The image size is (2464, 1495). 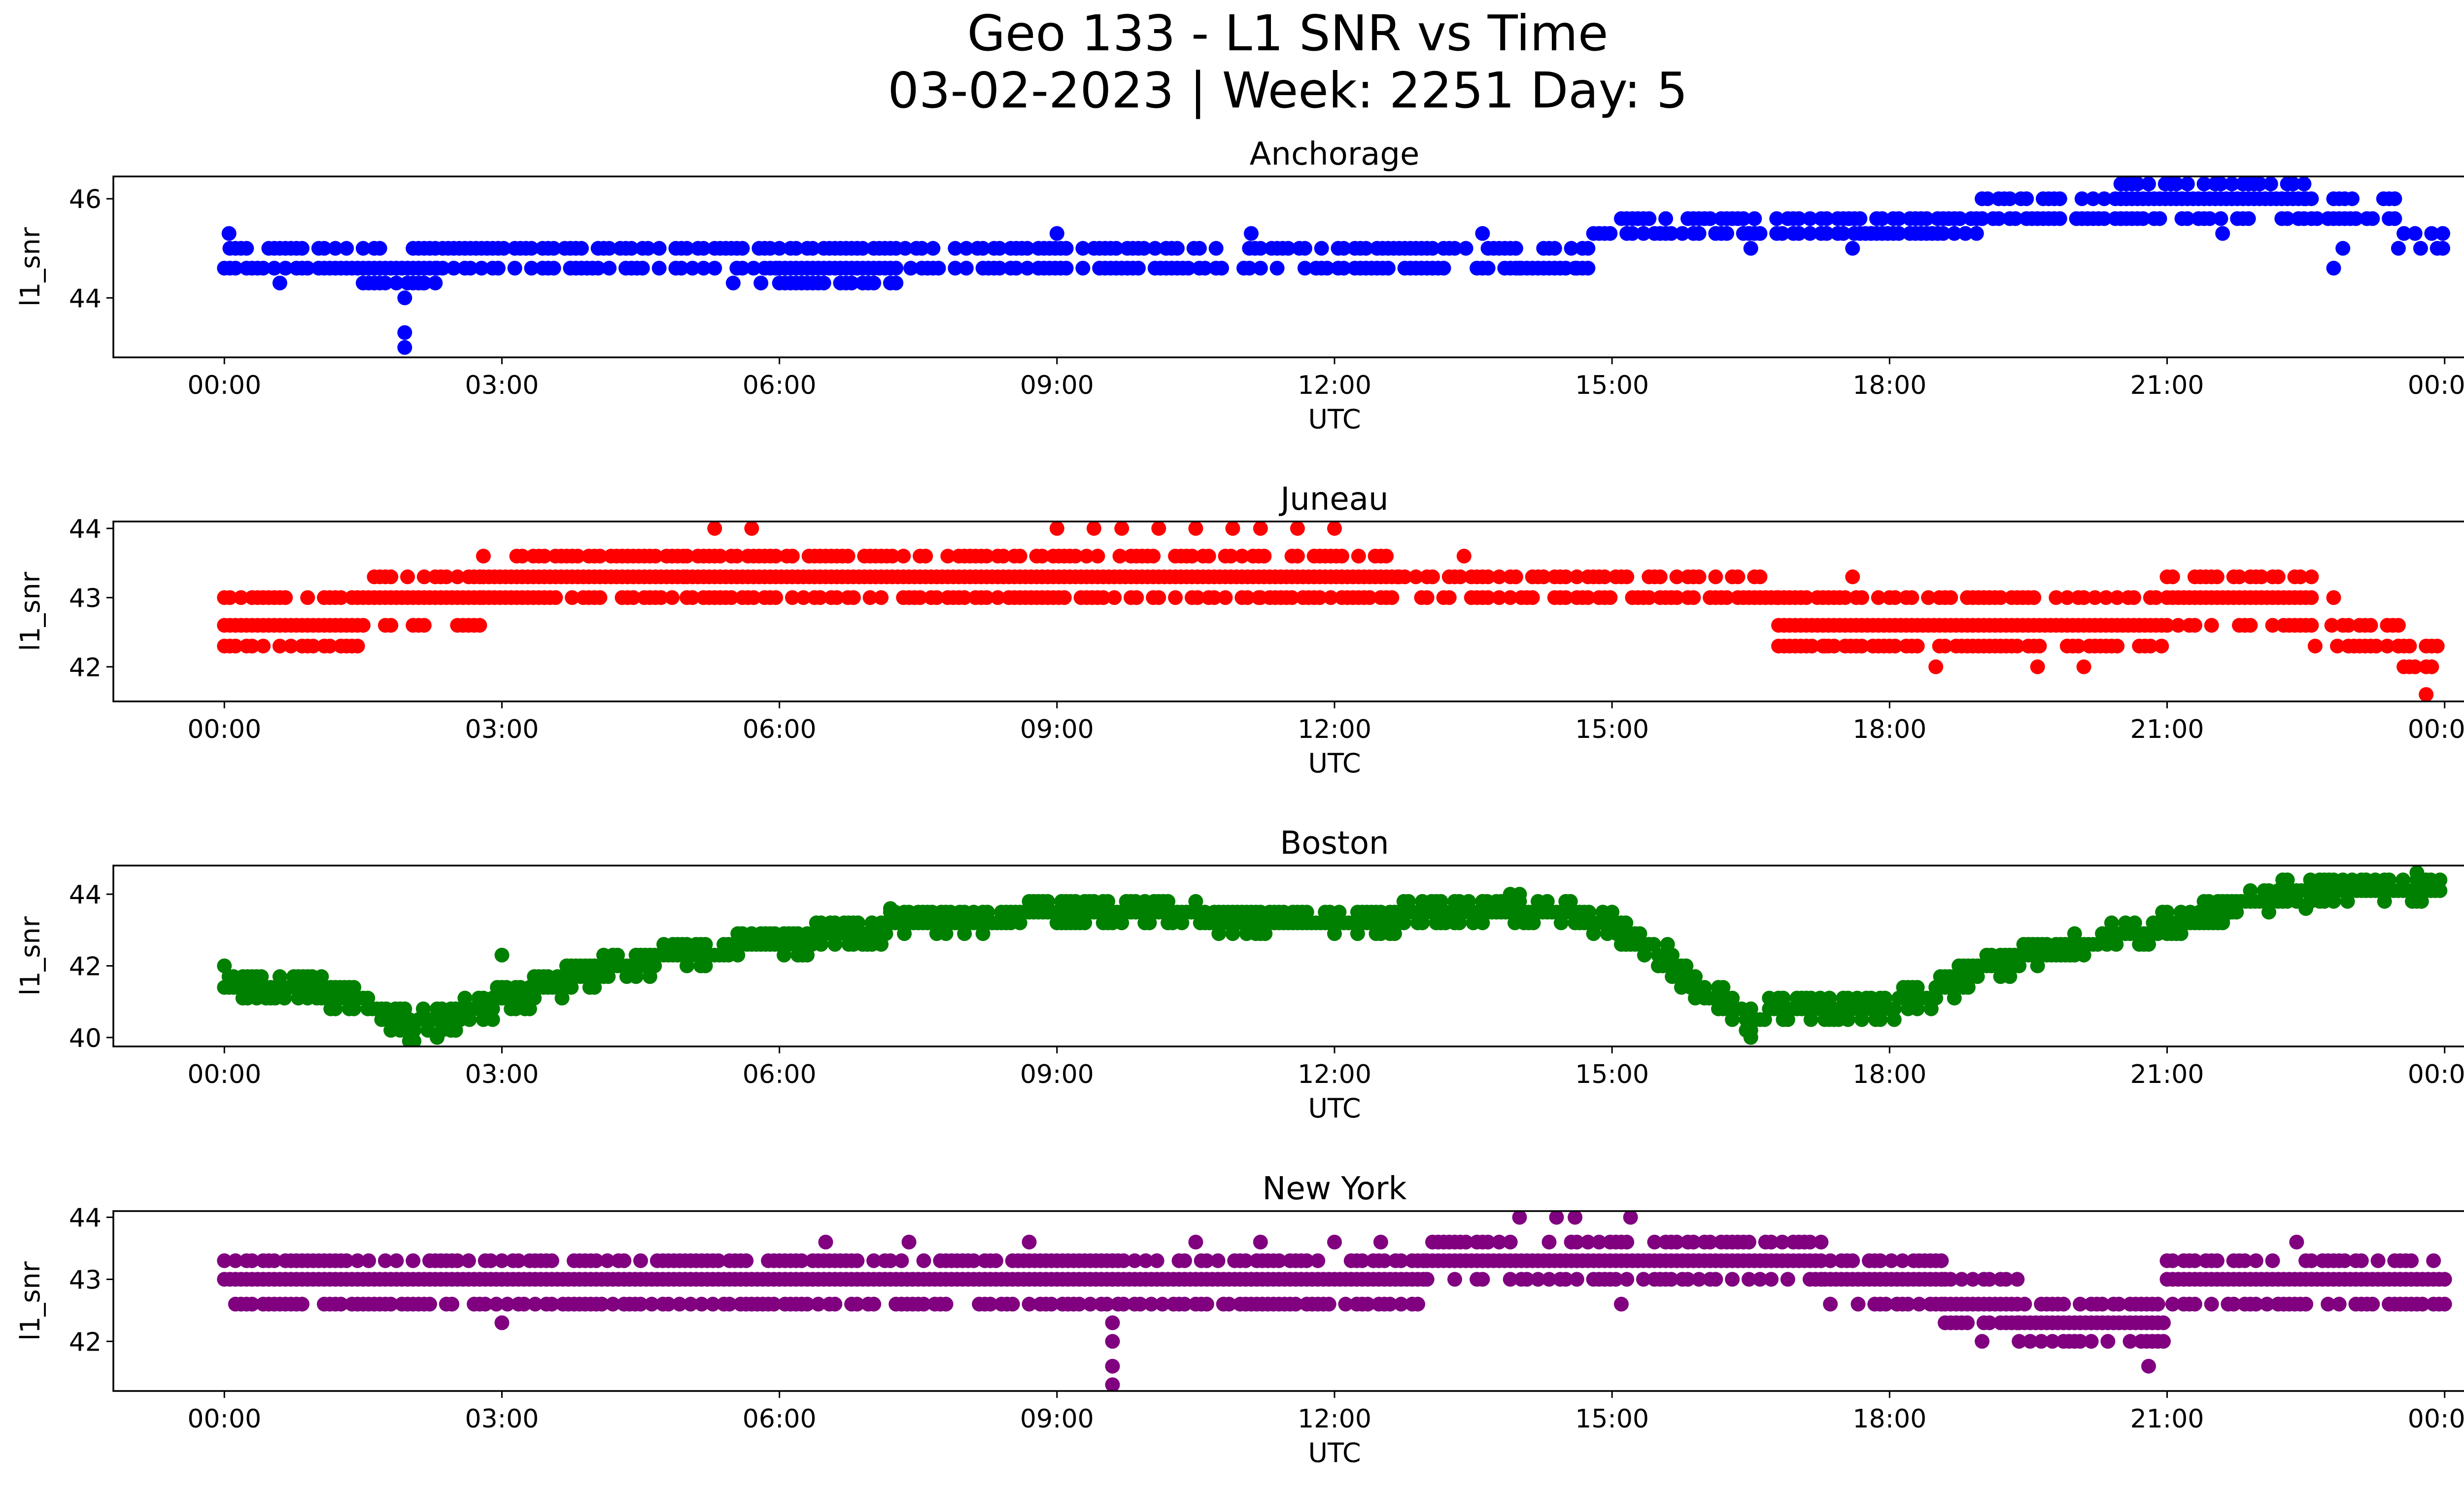 I want to click on x-tick-label: 00:00, so click(x=2436, y=729).